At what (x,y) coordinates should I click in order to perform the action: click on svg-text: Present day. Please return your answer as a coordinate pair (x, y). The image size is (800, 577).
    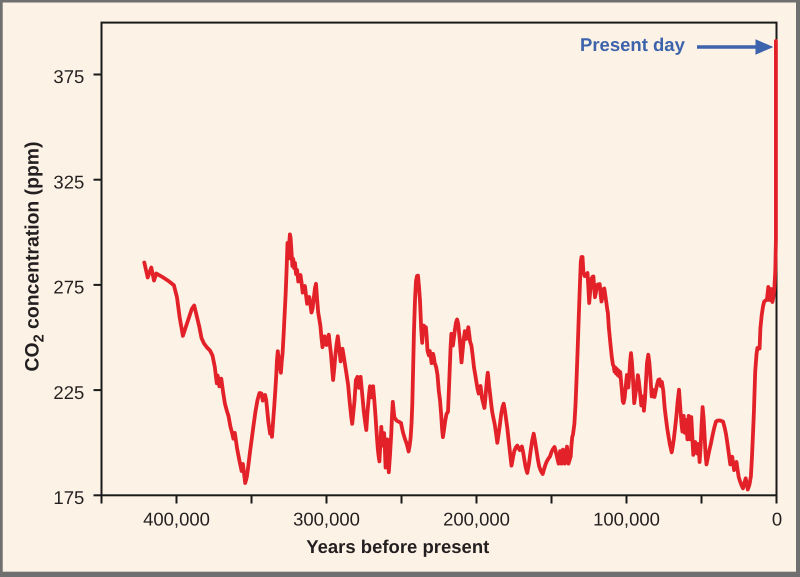
    Looking at the image, I should click on (633, 44).